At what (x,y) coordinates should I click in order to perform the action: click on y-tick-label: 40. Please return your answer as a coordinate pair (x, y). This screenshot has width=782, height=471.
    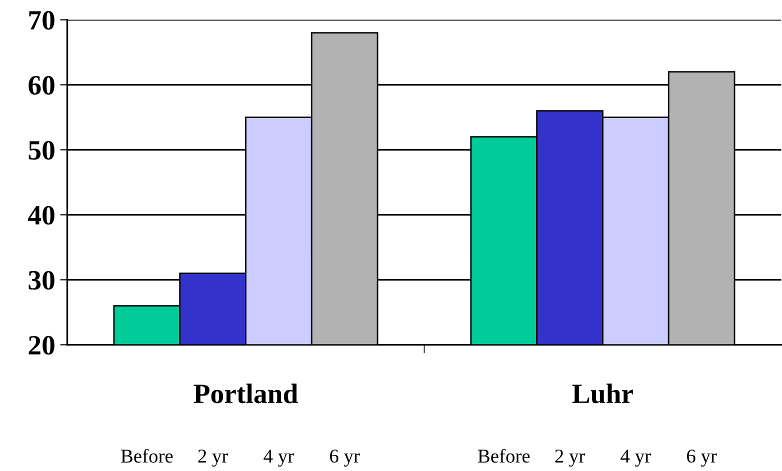
    Looking at the image, I should click on (41, 215).